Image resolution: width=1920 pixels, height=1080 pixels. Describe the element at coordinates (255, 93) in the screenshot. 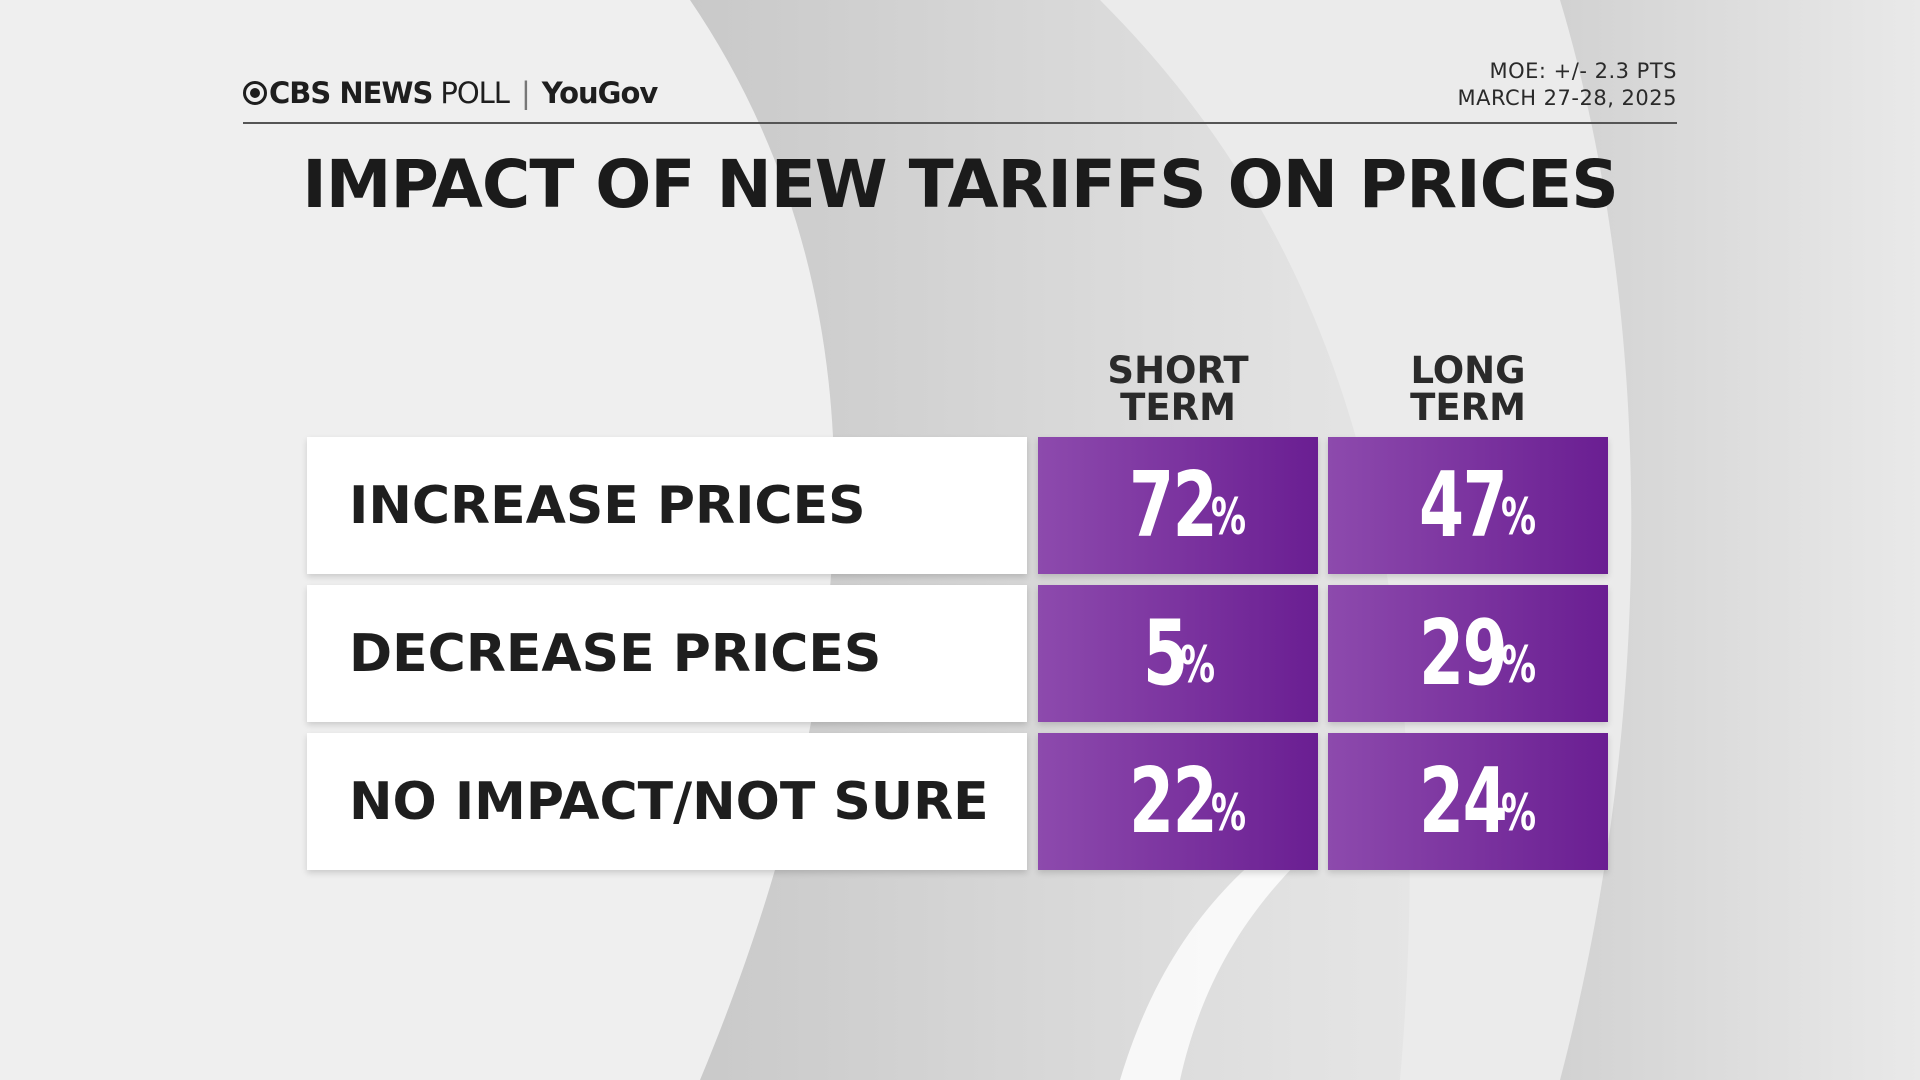

I see `cbs-eye-icon` at that location.